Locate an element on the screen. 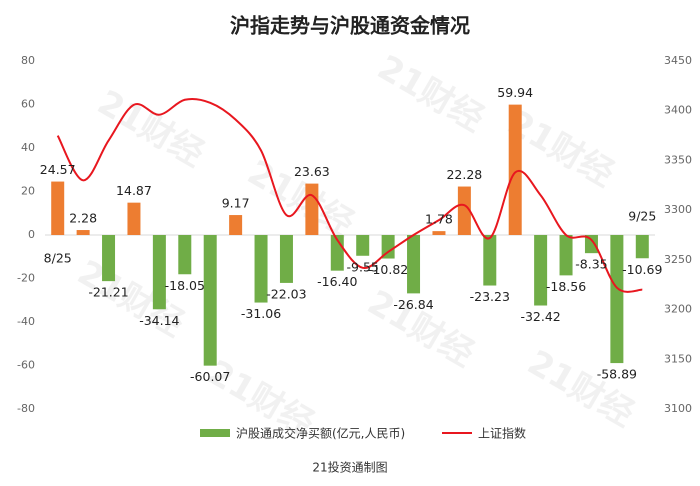  y-tick-label: 80 is located at coordinates (28, 60).